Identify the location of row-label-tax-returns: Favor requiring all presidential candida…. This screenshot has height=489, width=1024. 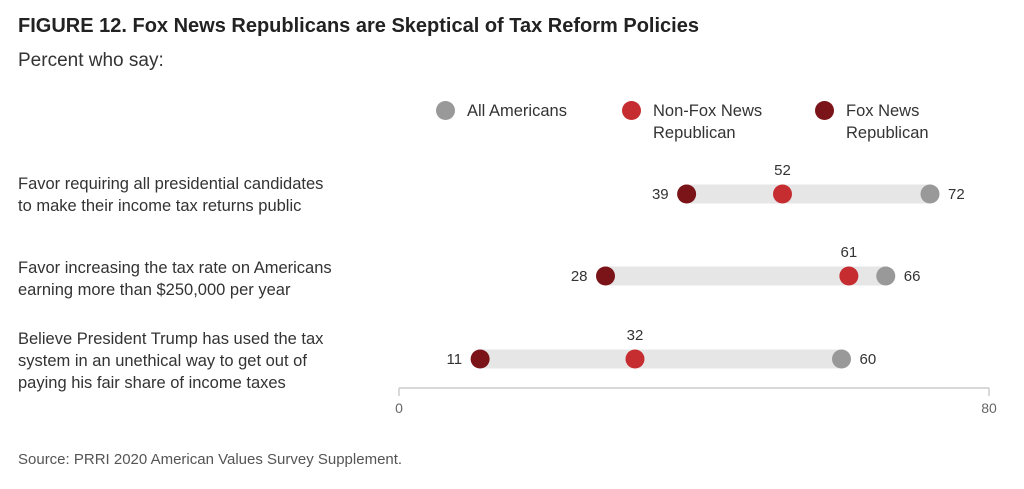
(171, 195).